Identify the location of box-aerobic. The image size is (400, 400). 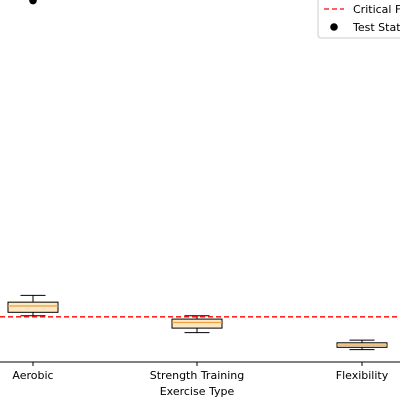
(33, 305).